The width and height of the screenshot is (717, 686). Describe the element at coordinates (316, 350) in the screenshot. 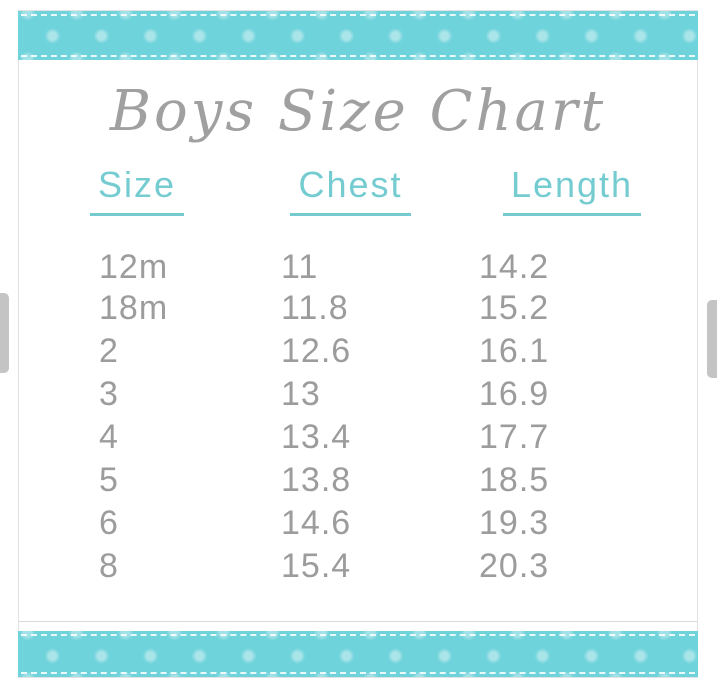

I see `cell-chest: 12.6` at that location.